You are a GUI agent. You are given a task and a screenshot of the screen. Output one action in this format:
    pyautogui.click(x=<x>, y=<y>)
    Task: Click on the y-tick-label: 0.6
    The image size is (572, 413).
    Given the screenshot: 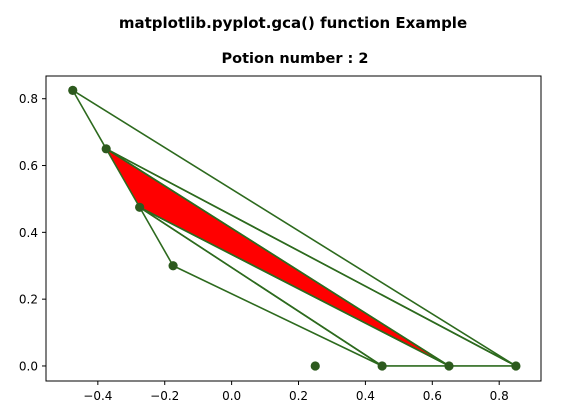 What is the action you would take?
    pyautogui.click(x=28, y=166)
    